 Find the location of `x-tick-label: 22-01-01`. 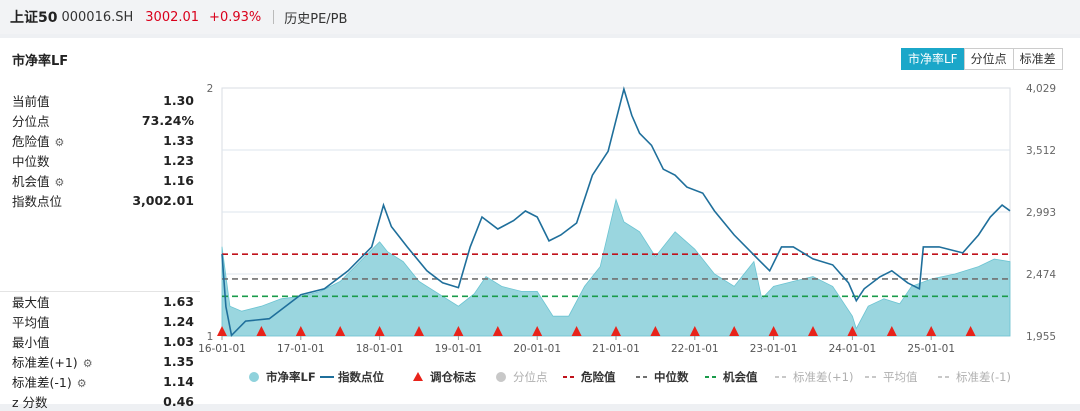

x-tick-label: 22-01-01 is located at coordinates (695, 349).